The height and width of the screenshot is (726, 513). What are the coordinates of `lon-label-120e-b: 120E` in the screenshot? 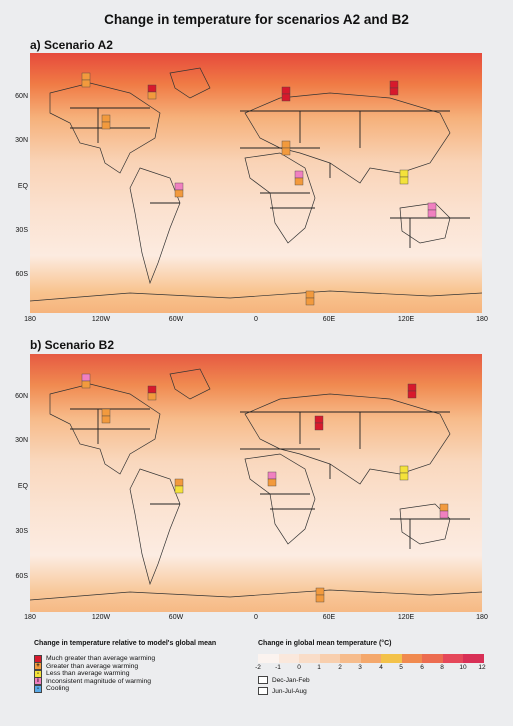 It's located at (406, 617).